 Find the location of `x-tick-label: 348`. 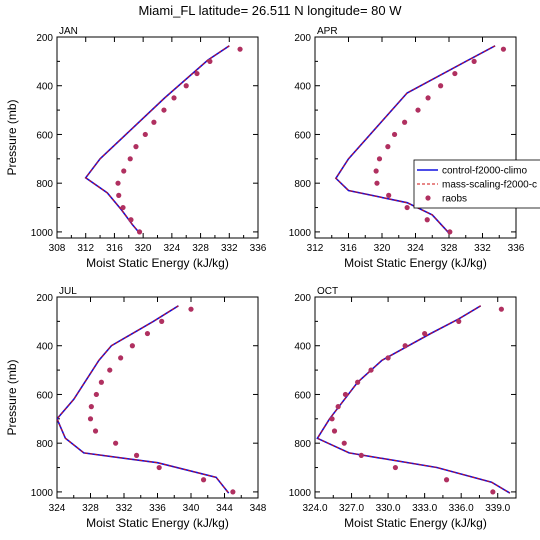

x-tick-label: 348 is located at coordinates (258, 508).